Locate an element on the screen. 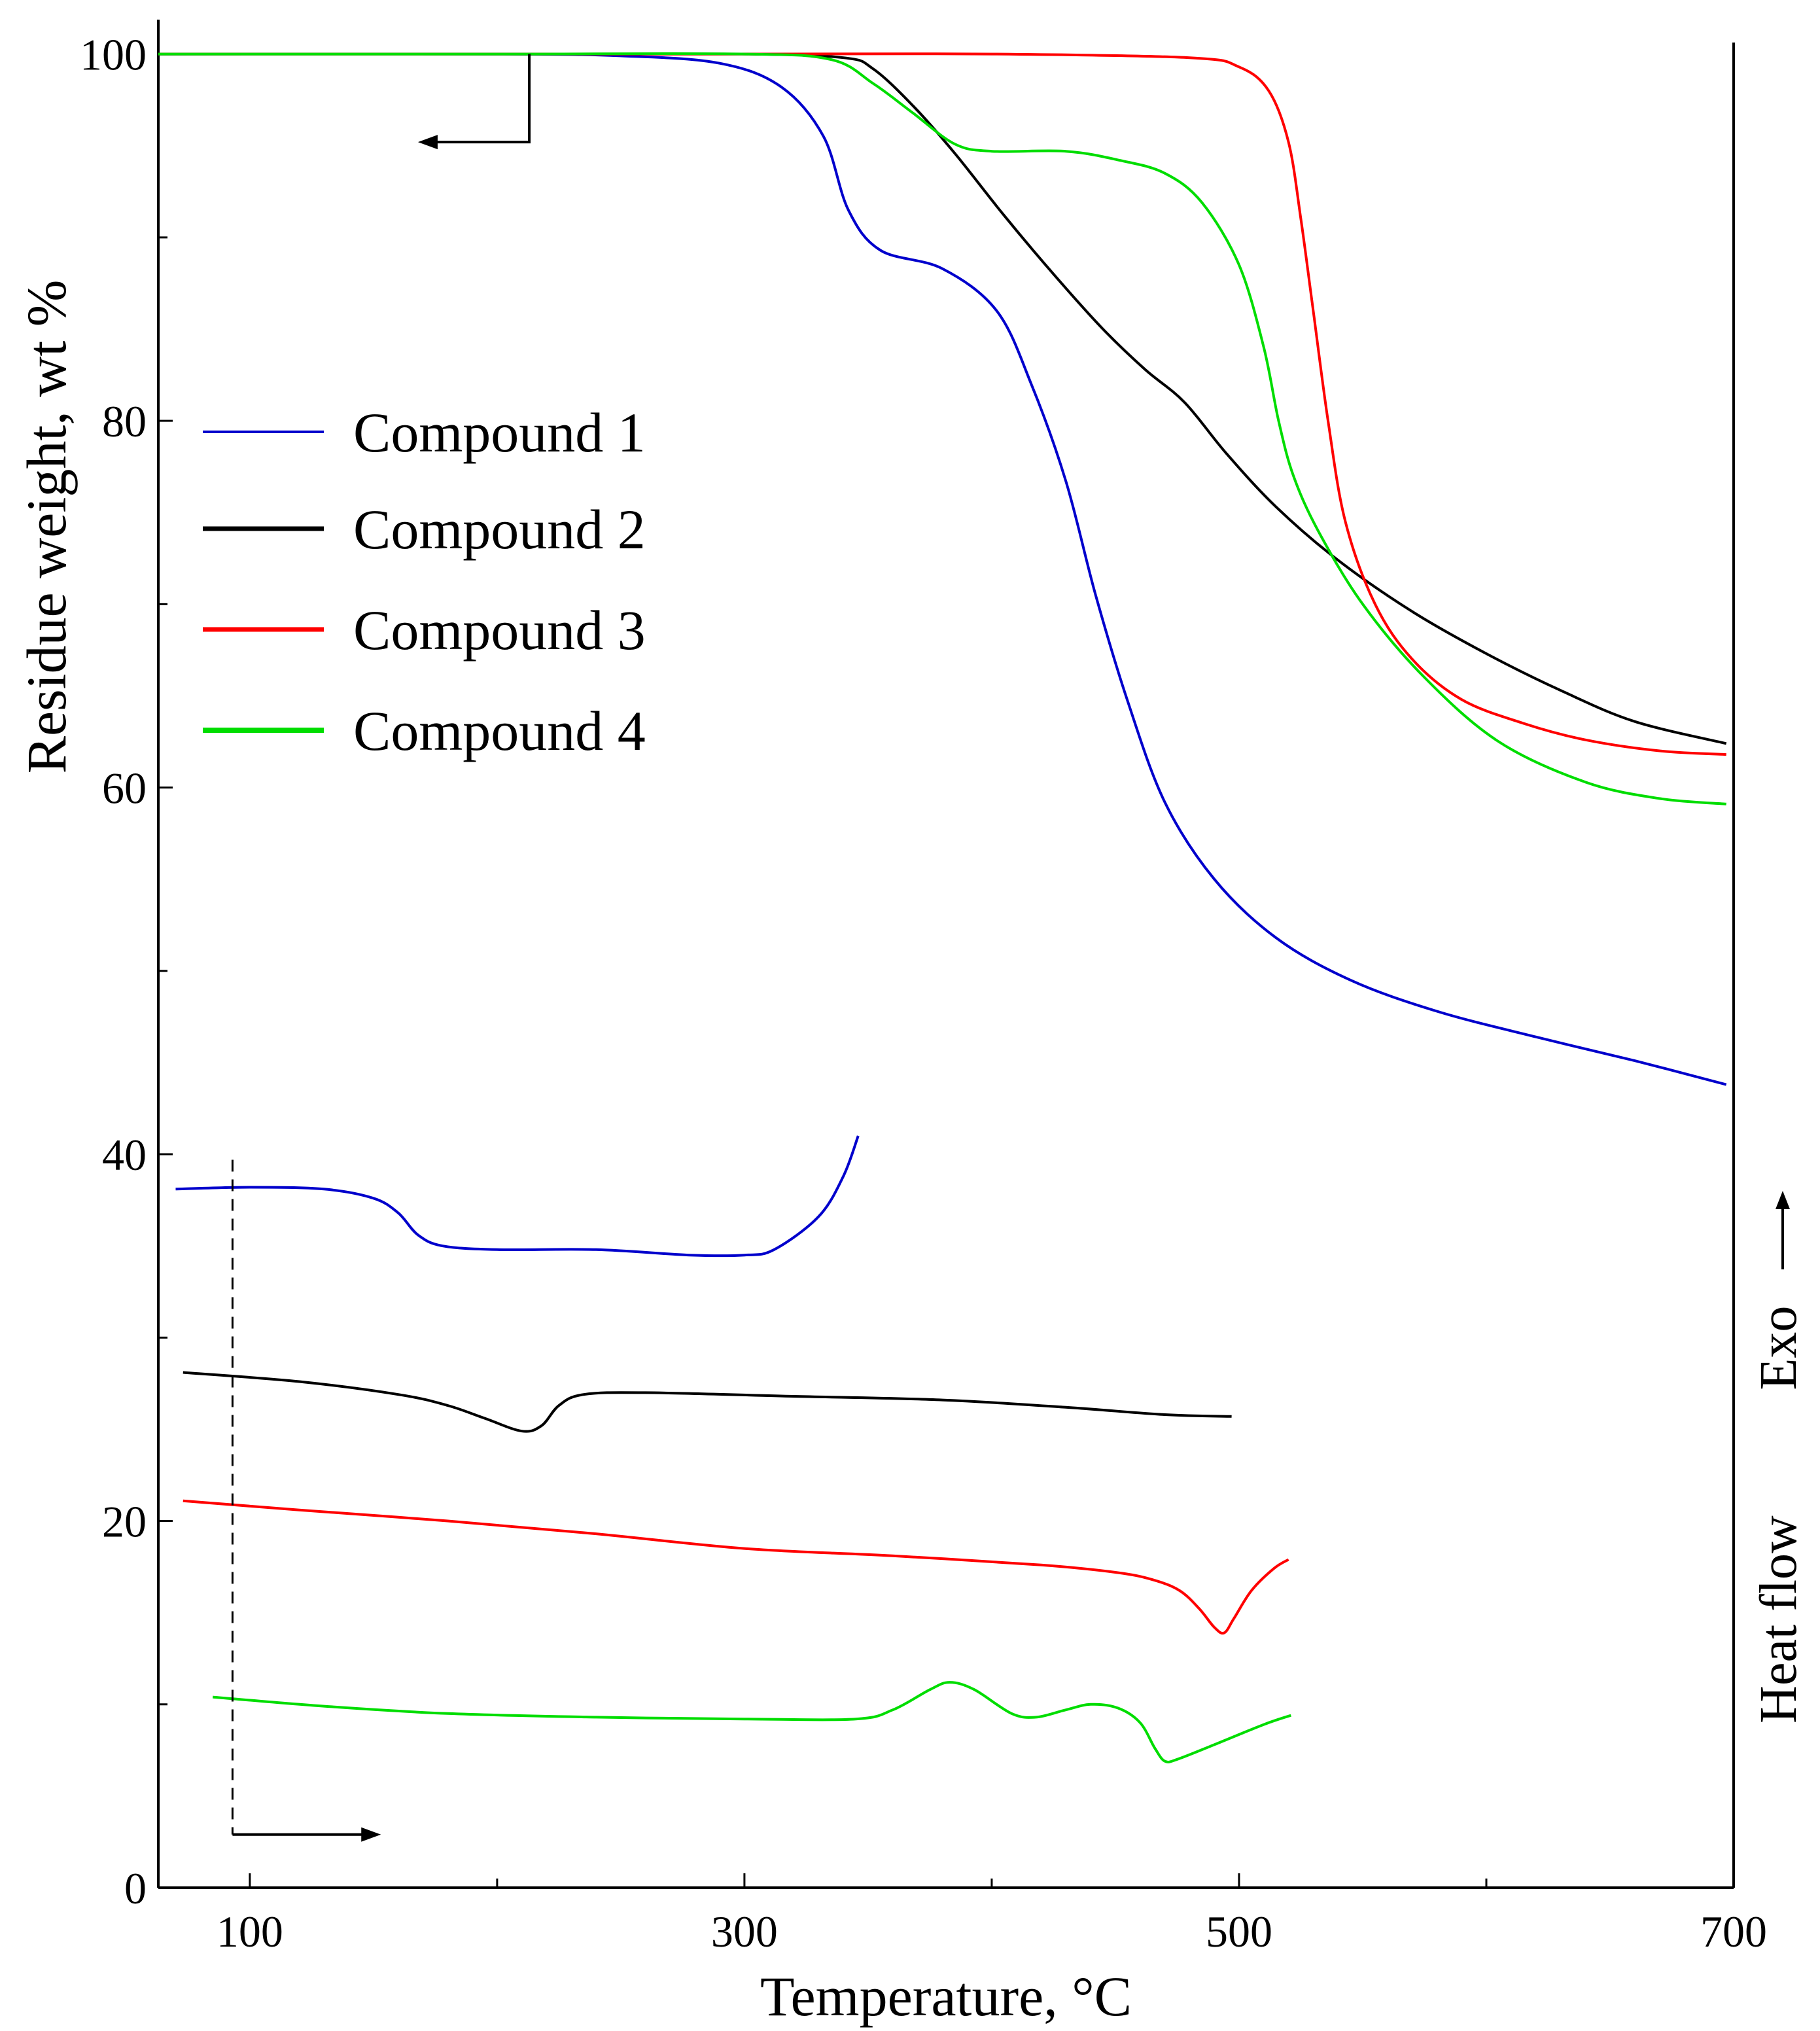 The width and height of the screenshot is (1820, 2031). x-tick-label-100: 100 is located at coordinates (250, 1931).